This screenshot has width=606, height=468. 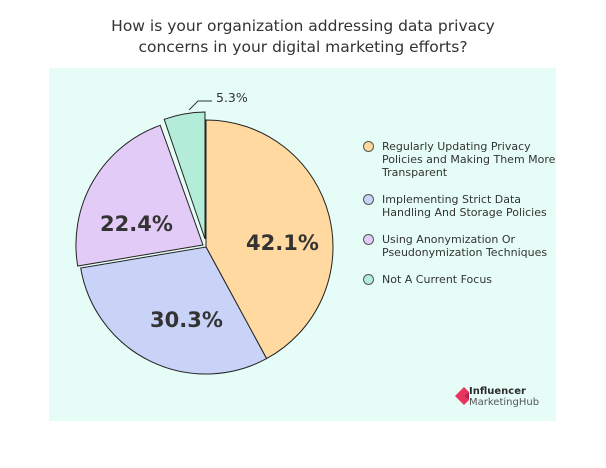 What do you see at coordinates (232, 97) in the screenshot?
I see `slice-label-5: 5.3%` at bounding box center [232, 97].